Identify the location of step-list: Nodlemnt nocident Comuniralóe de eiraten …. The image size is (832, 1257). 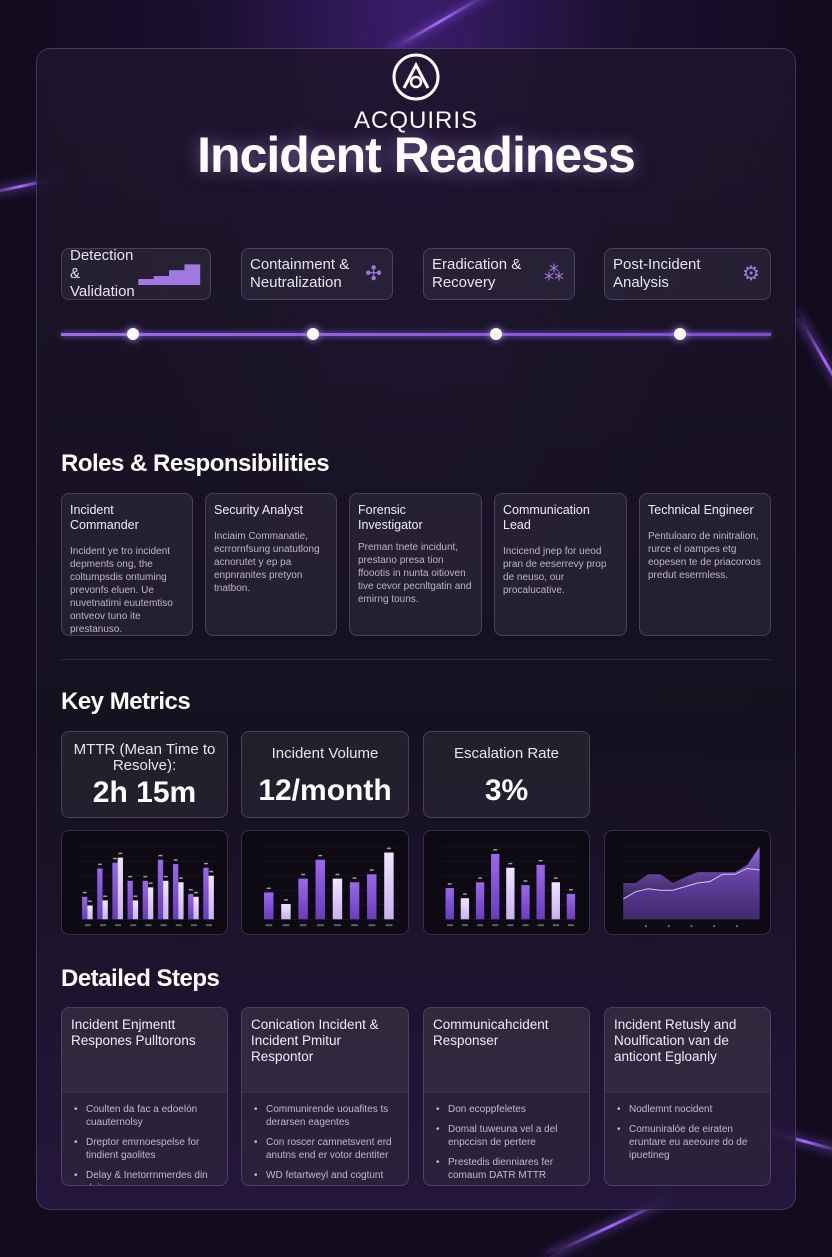
(687, 1127).